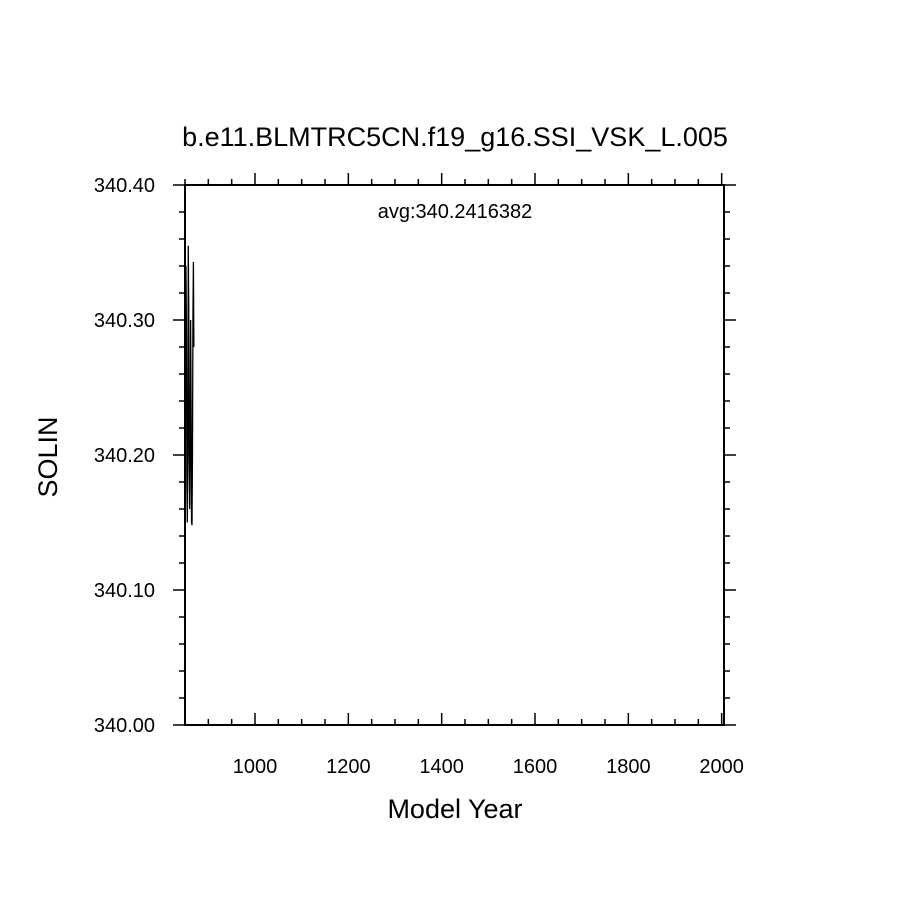  I want to click on y-tick-label: 340.30, so click(124, 321).